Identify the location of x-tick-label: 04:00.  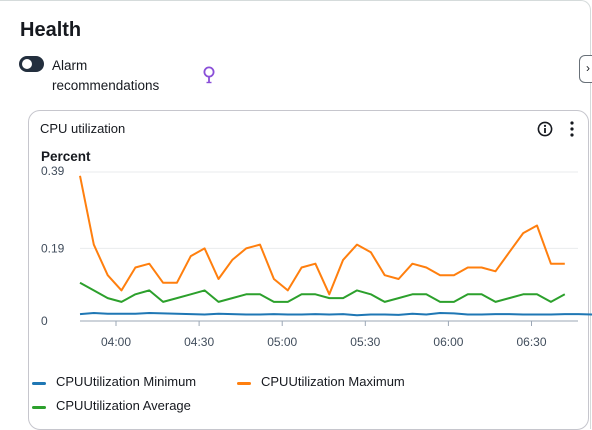
(116, 342).